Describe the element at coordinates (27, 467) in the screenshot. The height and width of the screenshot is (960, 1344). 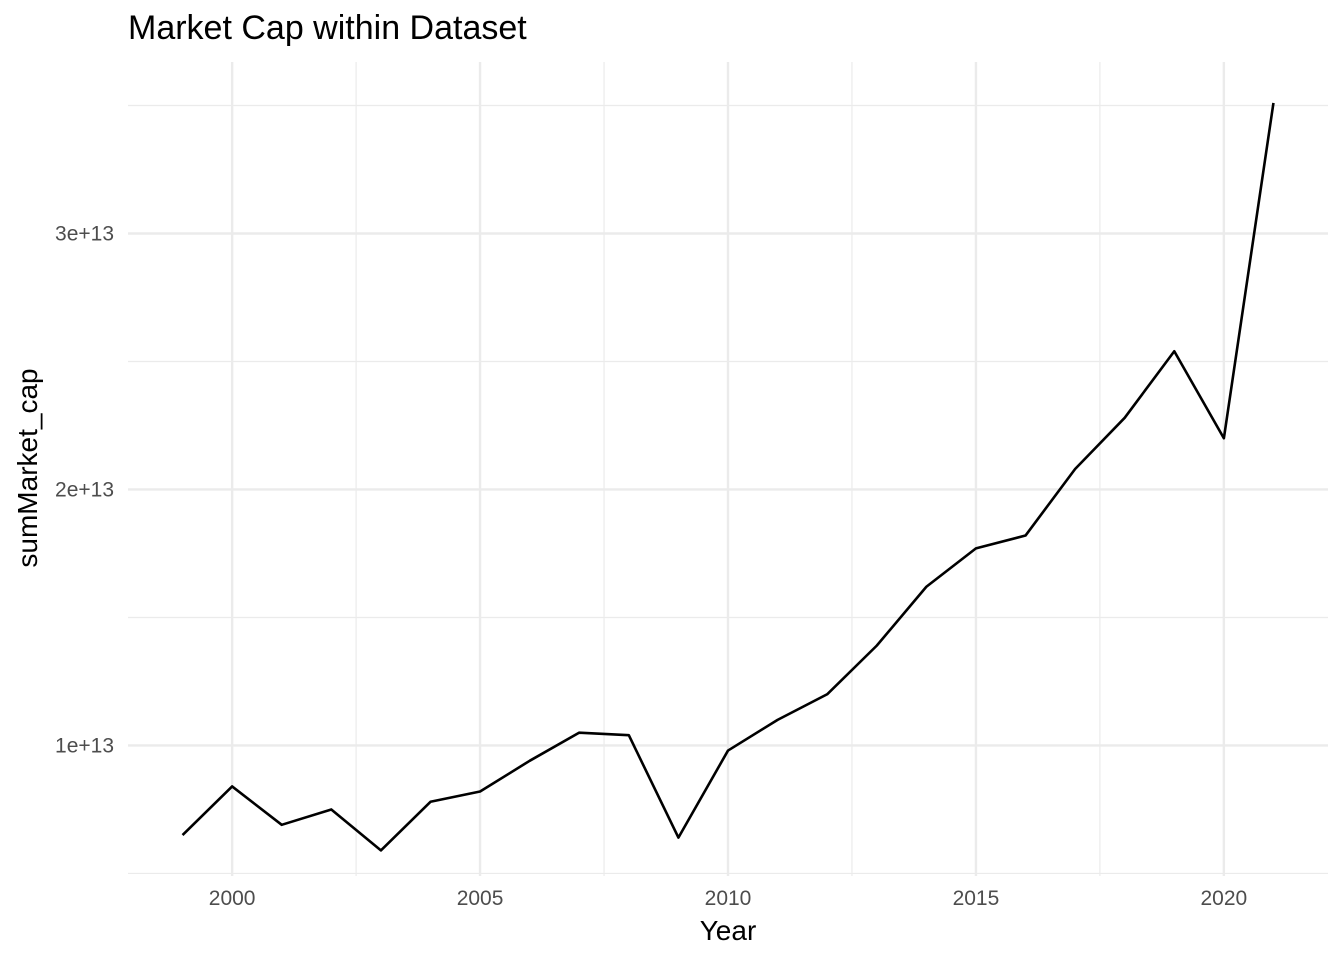
I see `y-axis-title: sumMarket_cap` at that location.